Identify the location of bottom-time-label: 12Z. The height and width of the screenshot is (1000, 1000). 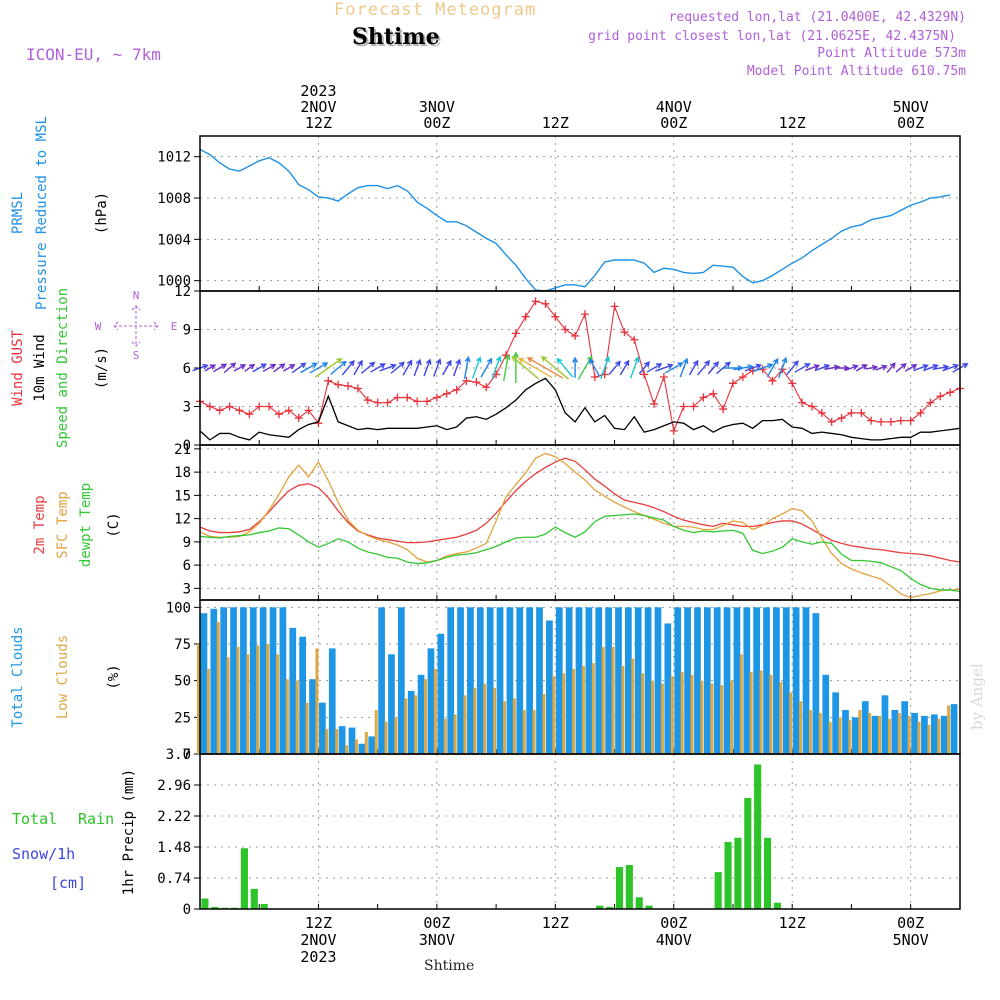
(318, 923).